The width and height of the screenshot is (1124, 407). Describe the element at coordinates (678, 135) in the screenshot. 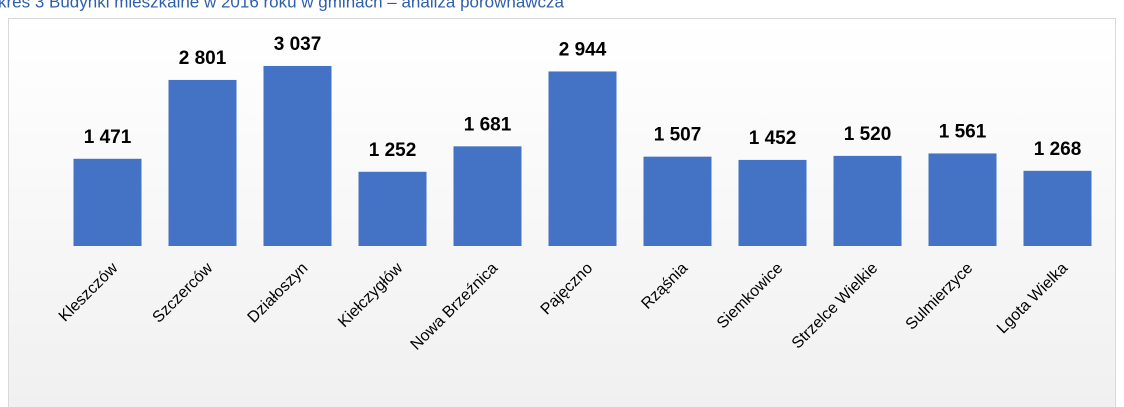

I see `data-label: 1 507` at that location.